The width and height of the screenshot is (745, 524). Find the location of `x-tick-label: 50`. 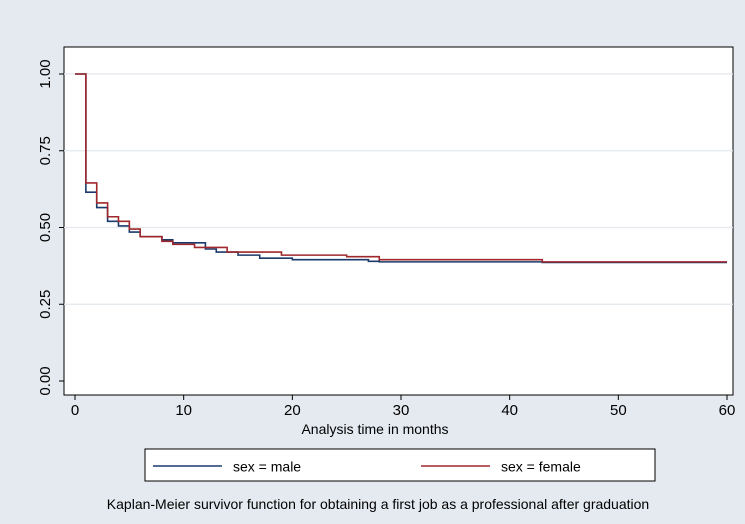

x-tick-label: 50 is located at coordinates (618, 410).